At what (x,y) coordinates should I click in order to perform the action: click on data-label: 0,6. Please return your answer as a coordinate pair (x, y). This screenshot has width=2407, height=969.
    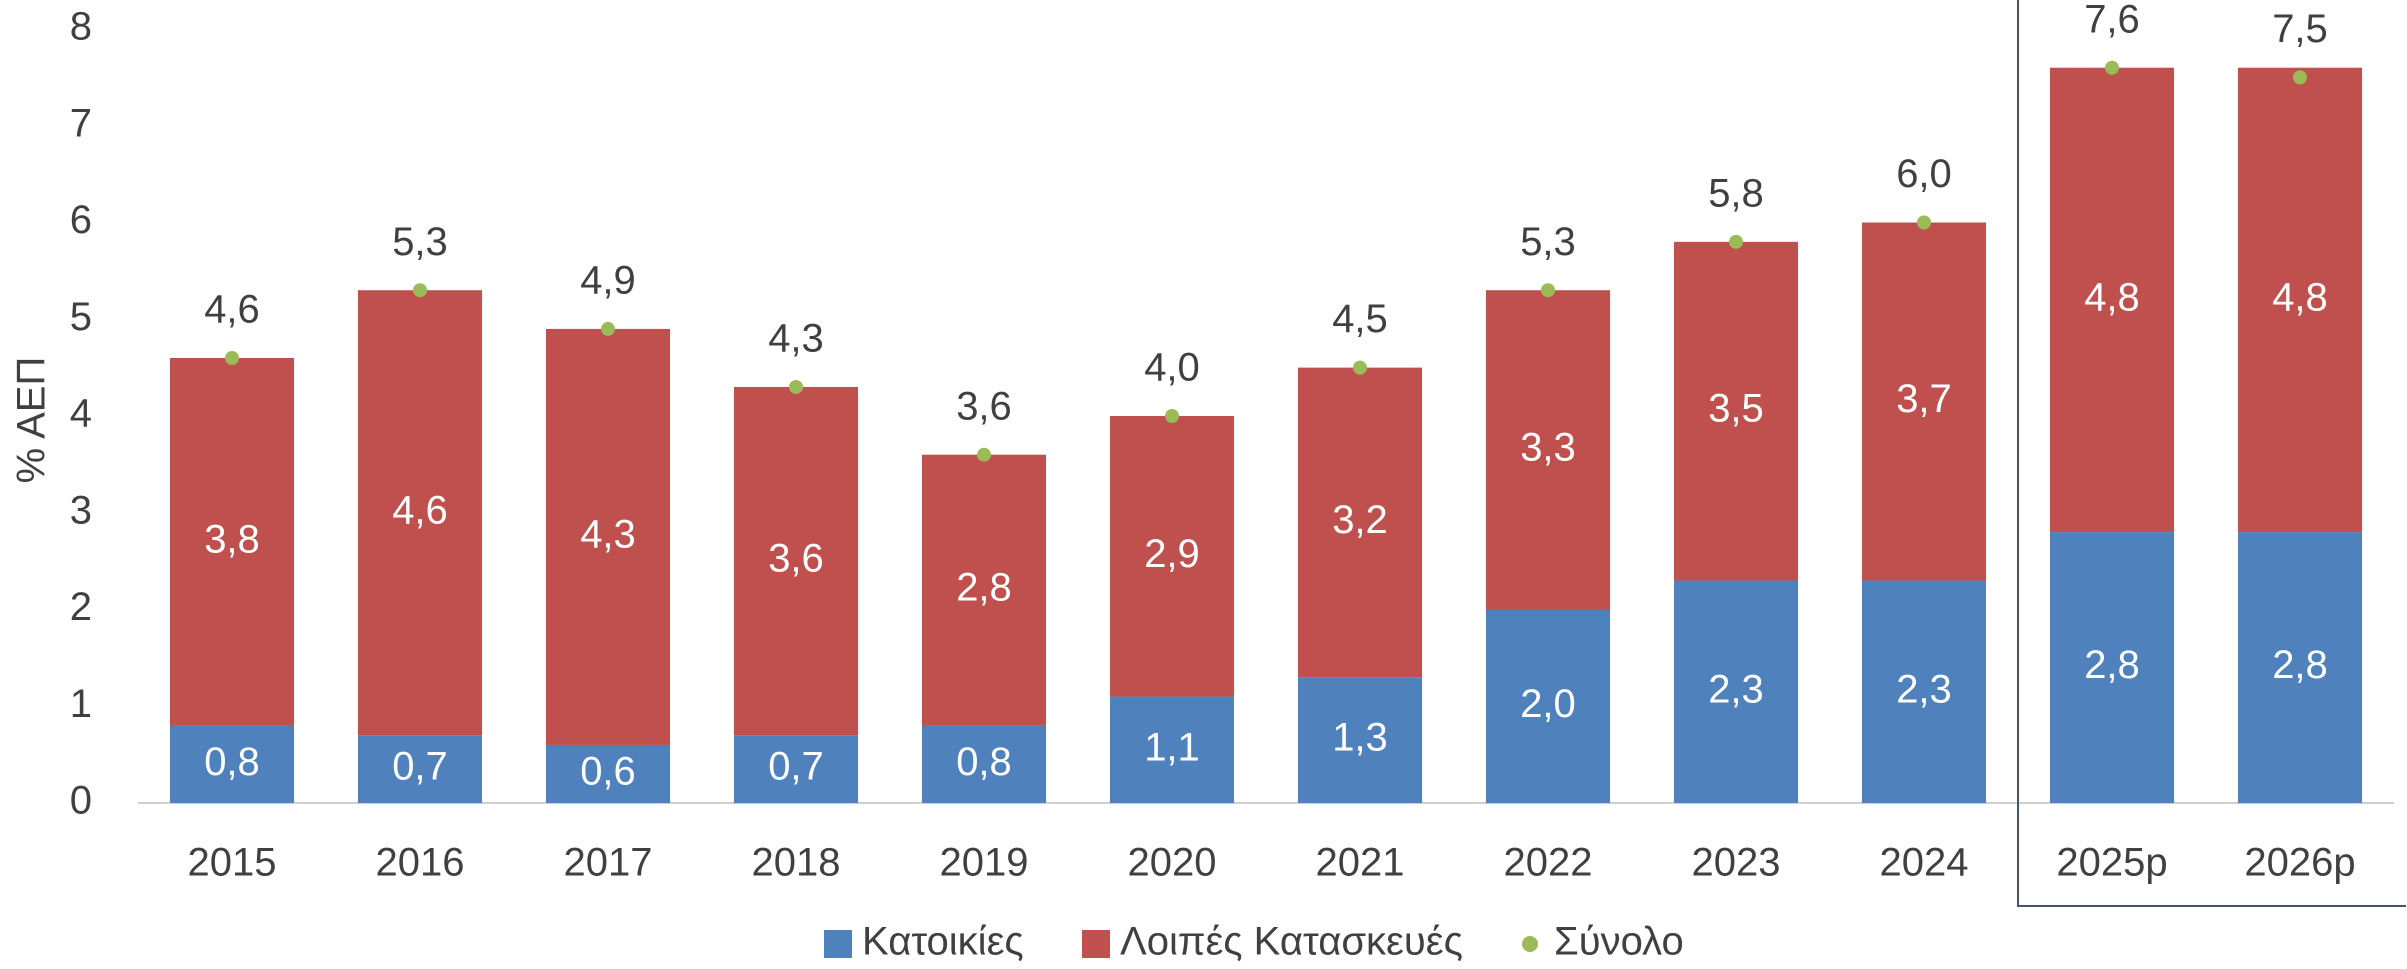
    Looking at the image, I should click on (608, 772).